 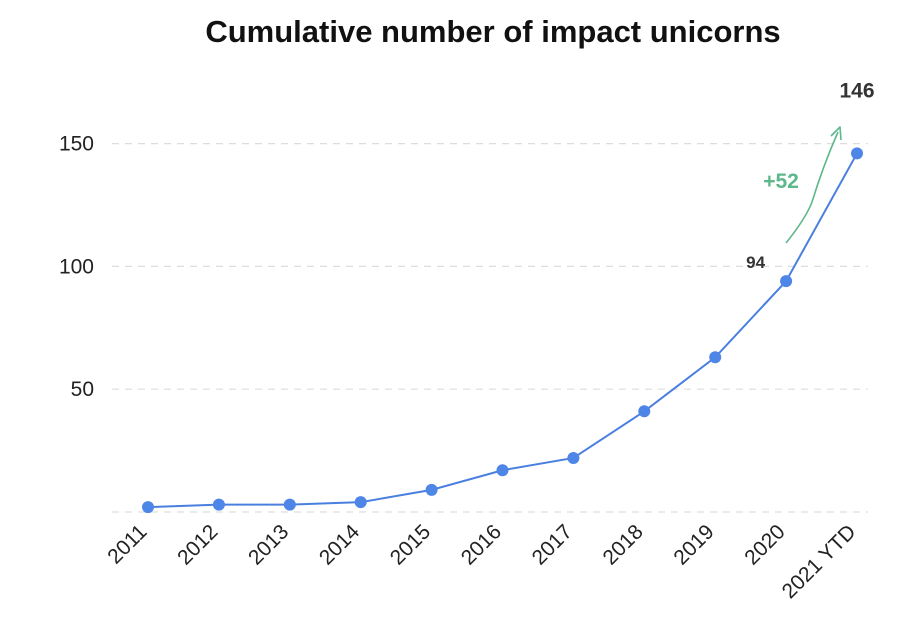 What do you see at coordinates (127, 544) in the screenshot?
I see `x-tick-label: 2011` at bounding box center [127, 544].